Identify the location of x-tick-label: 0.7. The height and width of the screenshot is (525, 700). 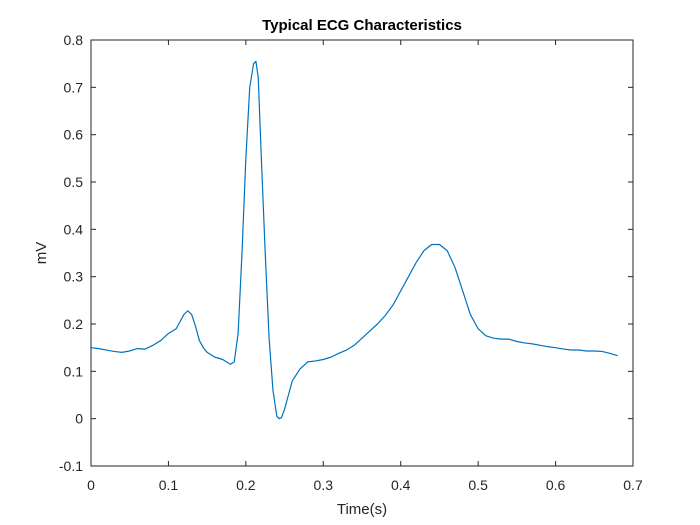
(633, 485).